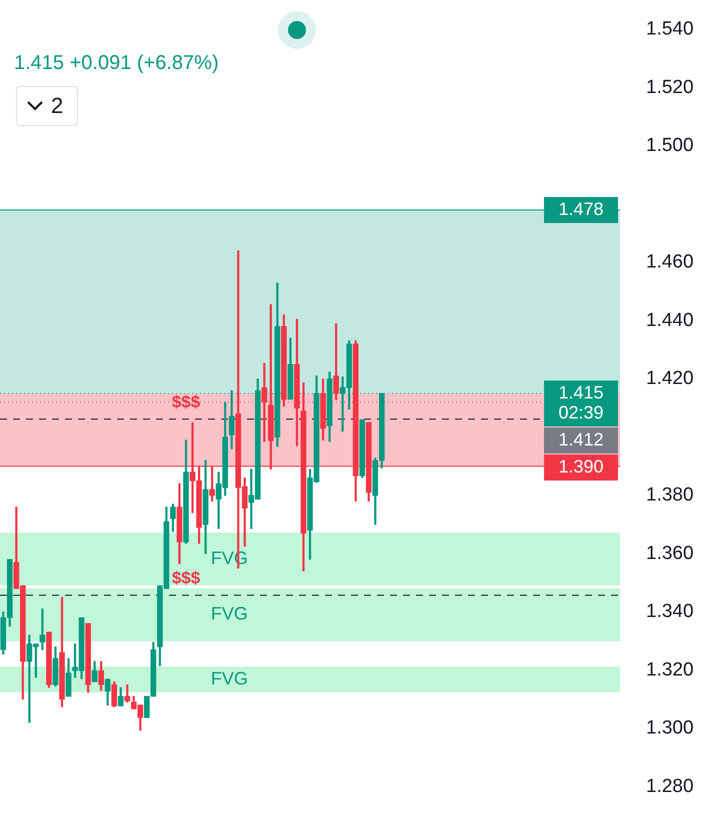 The height and width of the screenshot is (816, 720). Describe the element at coordinates (670, 786) in the screenshot. I see `y-tick-label: 1.280` at that location.